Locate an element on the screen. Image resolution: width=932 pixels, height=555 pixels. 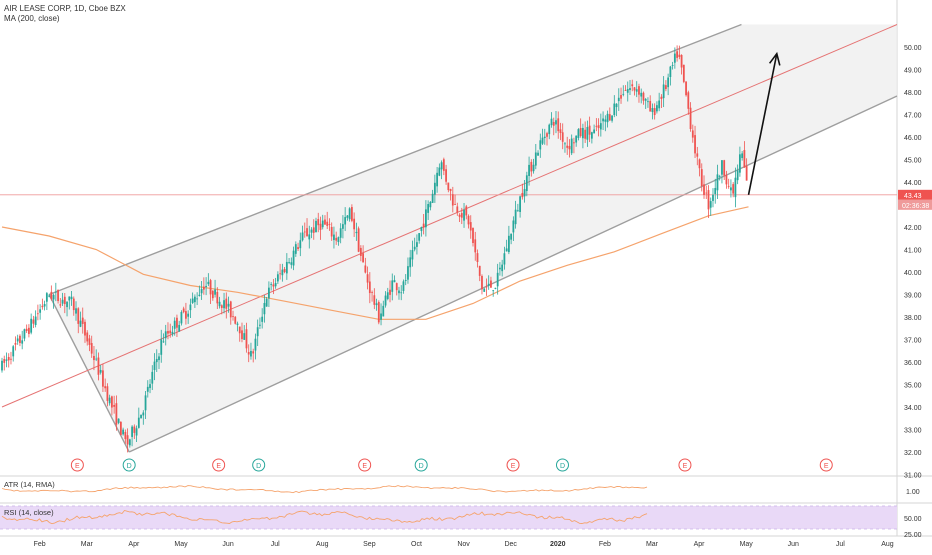
y-tick-label: 48.00 is located at coordinates (913, 93).